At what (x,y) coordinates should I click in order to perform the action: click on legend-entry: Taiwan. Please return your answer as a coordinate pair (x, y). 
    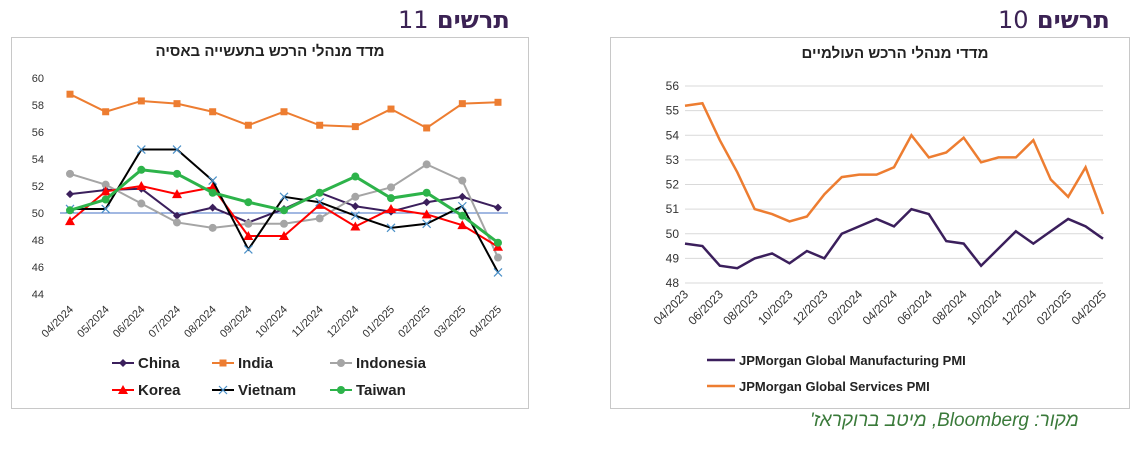
    Looking at the image, I should click on (368, 390).